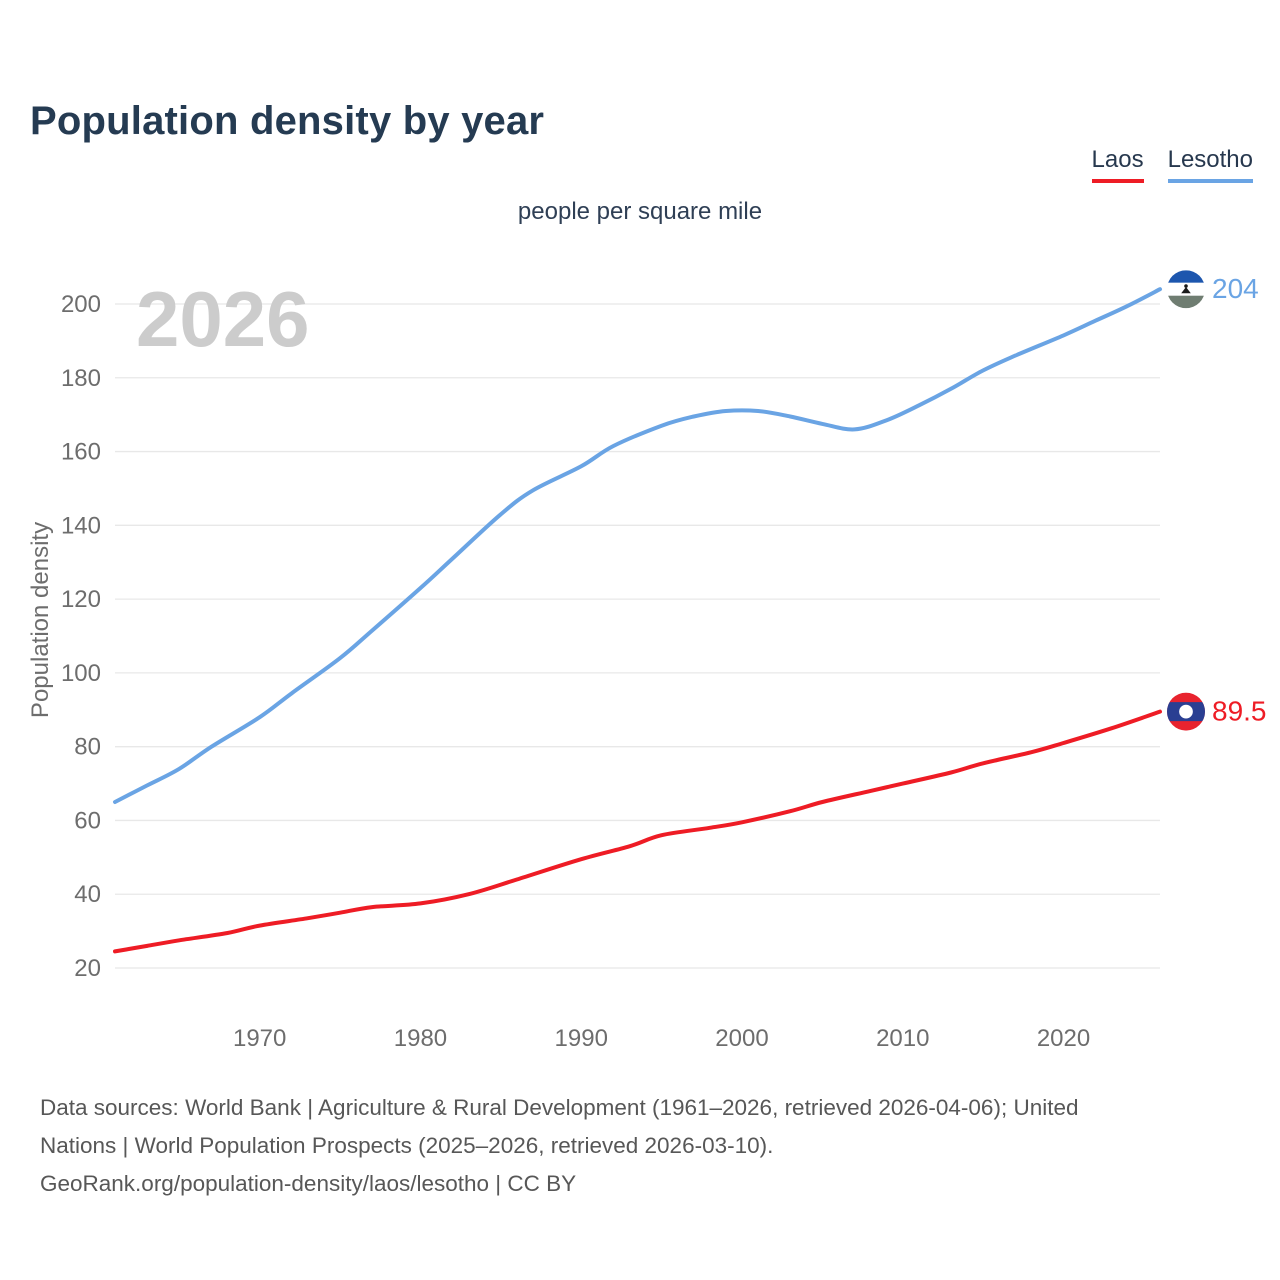 Image resolution: width=1280 pixels, height=1280 pixels. Describe the element at coordinates (741, 1038) in the screenshot. I see `x-tick-label-2000: 2000` at that location.